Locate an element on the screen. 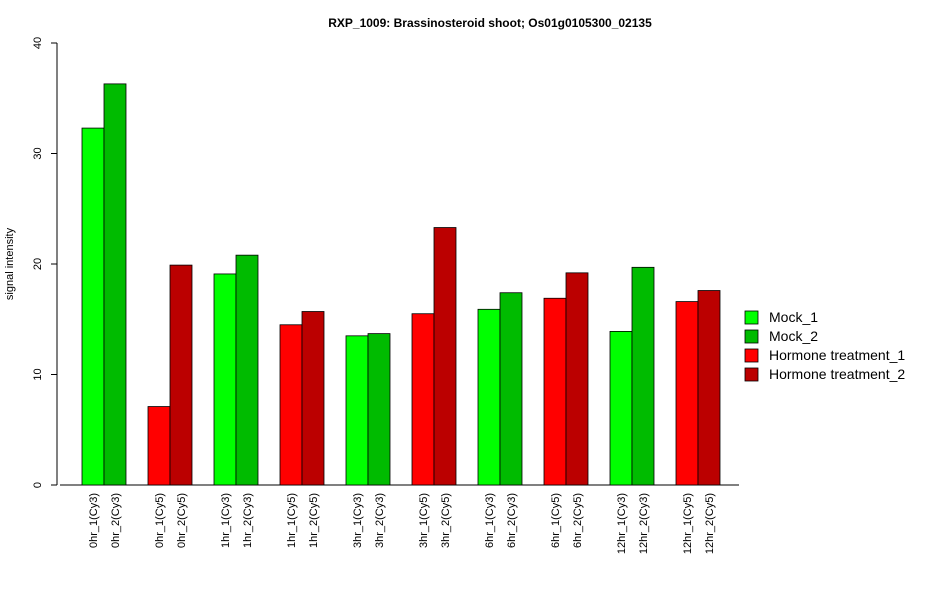 The height and width of the screenshot is (600, 950). x-tick-label: 3hr_1(Cy5) is located at coordinates (424, 520).